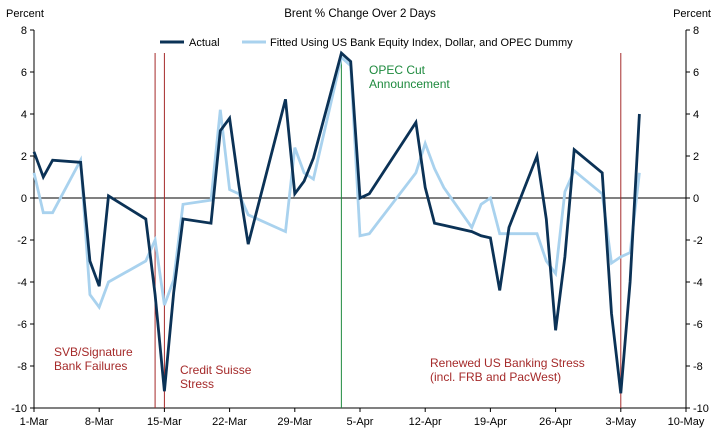 This screenshot has height=430, width=719. What do you see at coordinates (216, 370) in the screenshot?
I see `event-annotation-line: Credit Suisse` at bounding box center [216, 370].